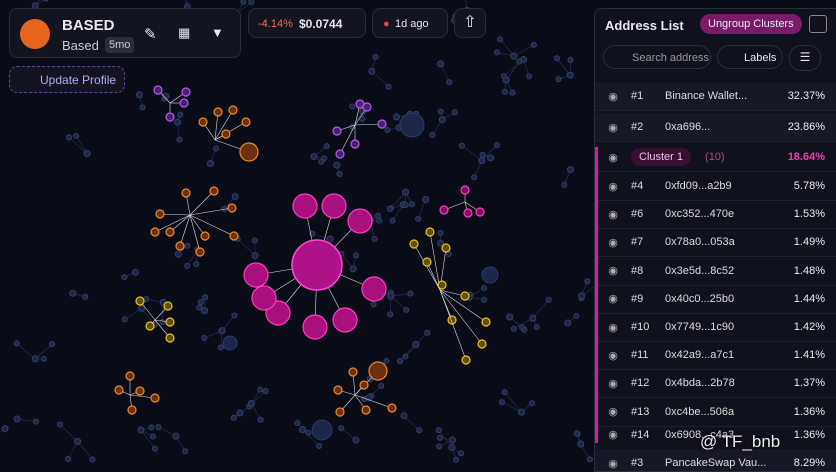 The height and width of the screenshot is (472, 836). What do you see at coordinates (648, 299) in the screenshot?
I see `rank: #9` at bounding box center [648, 299].